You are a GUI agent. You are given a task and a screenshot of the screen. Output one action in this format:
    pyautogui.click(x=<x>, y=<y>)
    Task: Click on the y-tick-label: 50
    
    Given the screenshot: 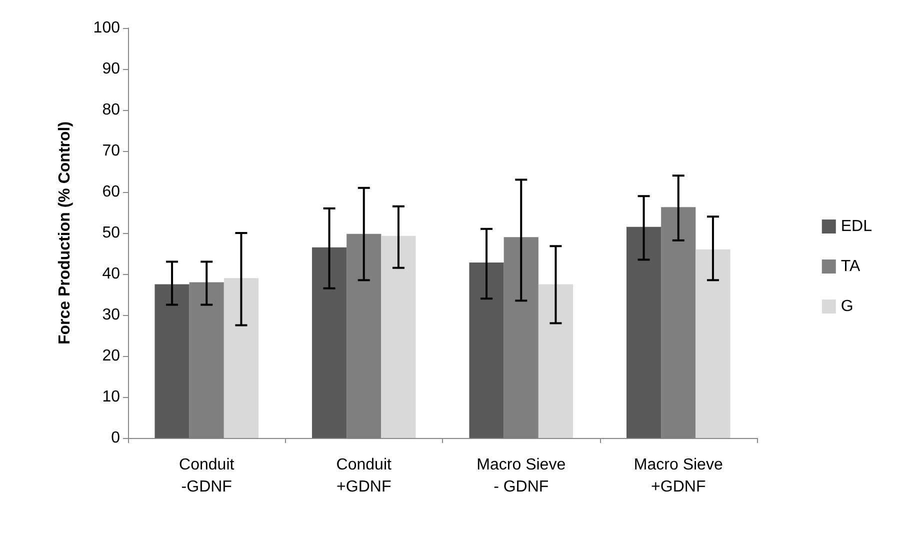 What is the action you would take?
    pyautogui.click(x=111, y=233)
    